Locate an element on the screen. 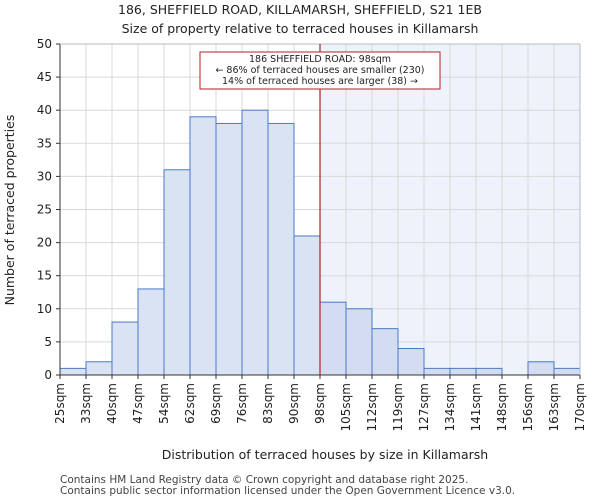 Image resolution: width=600 pixels, height=500 pixels. x-tick-label: 119sqm is located at coordinates (398, 407).